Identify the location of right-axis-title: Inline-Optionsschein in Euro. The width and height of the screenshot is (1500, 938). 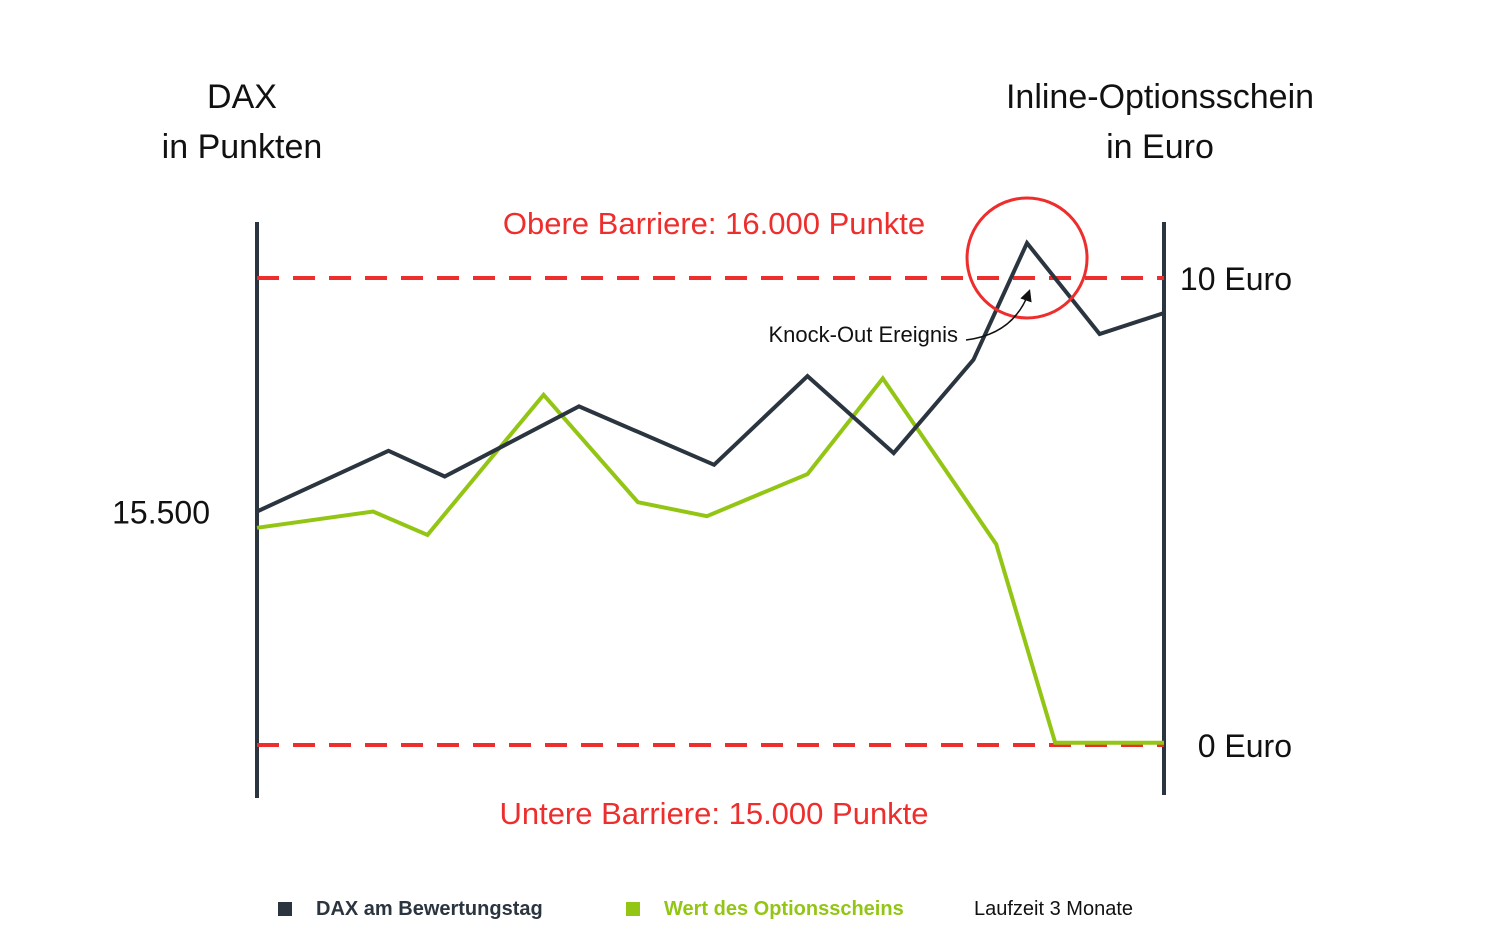
(1160, 122).